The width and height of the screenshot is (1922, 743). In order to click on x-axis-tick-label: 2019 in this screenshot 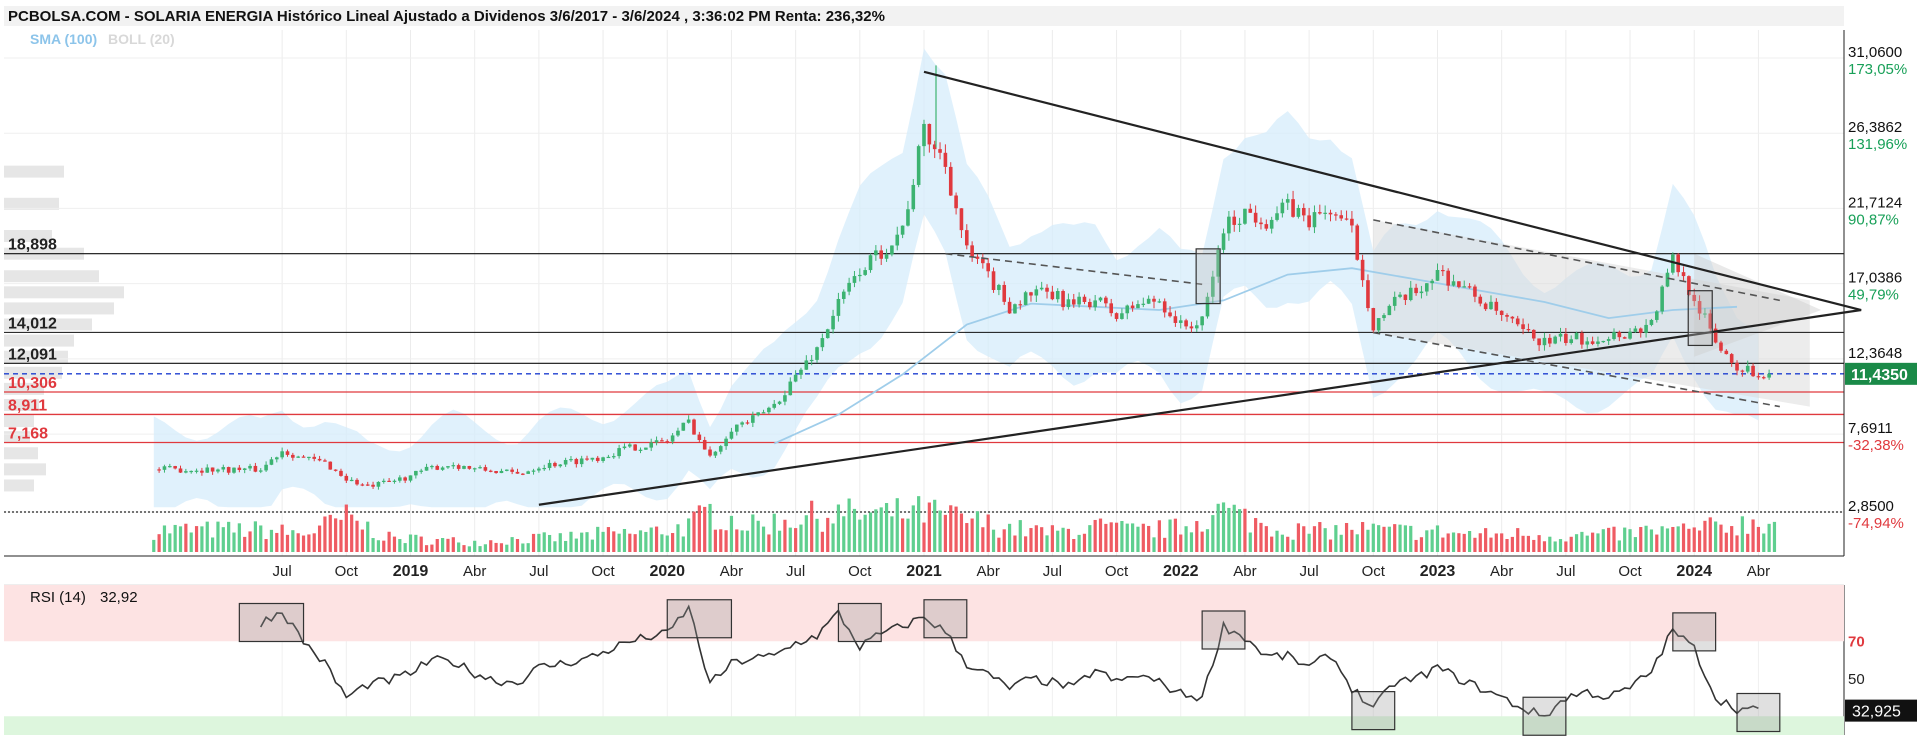, I will do `click(411, 571)`.